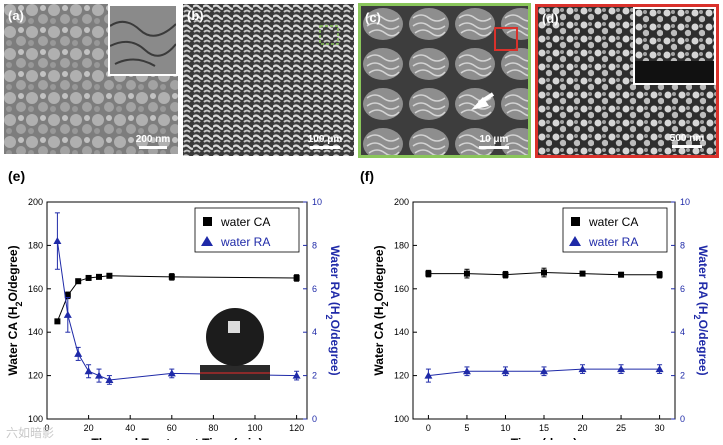  I want to click on x-tick-label: 30, so click(660, 428).